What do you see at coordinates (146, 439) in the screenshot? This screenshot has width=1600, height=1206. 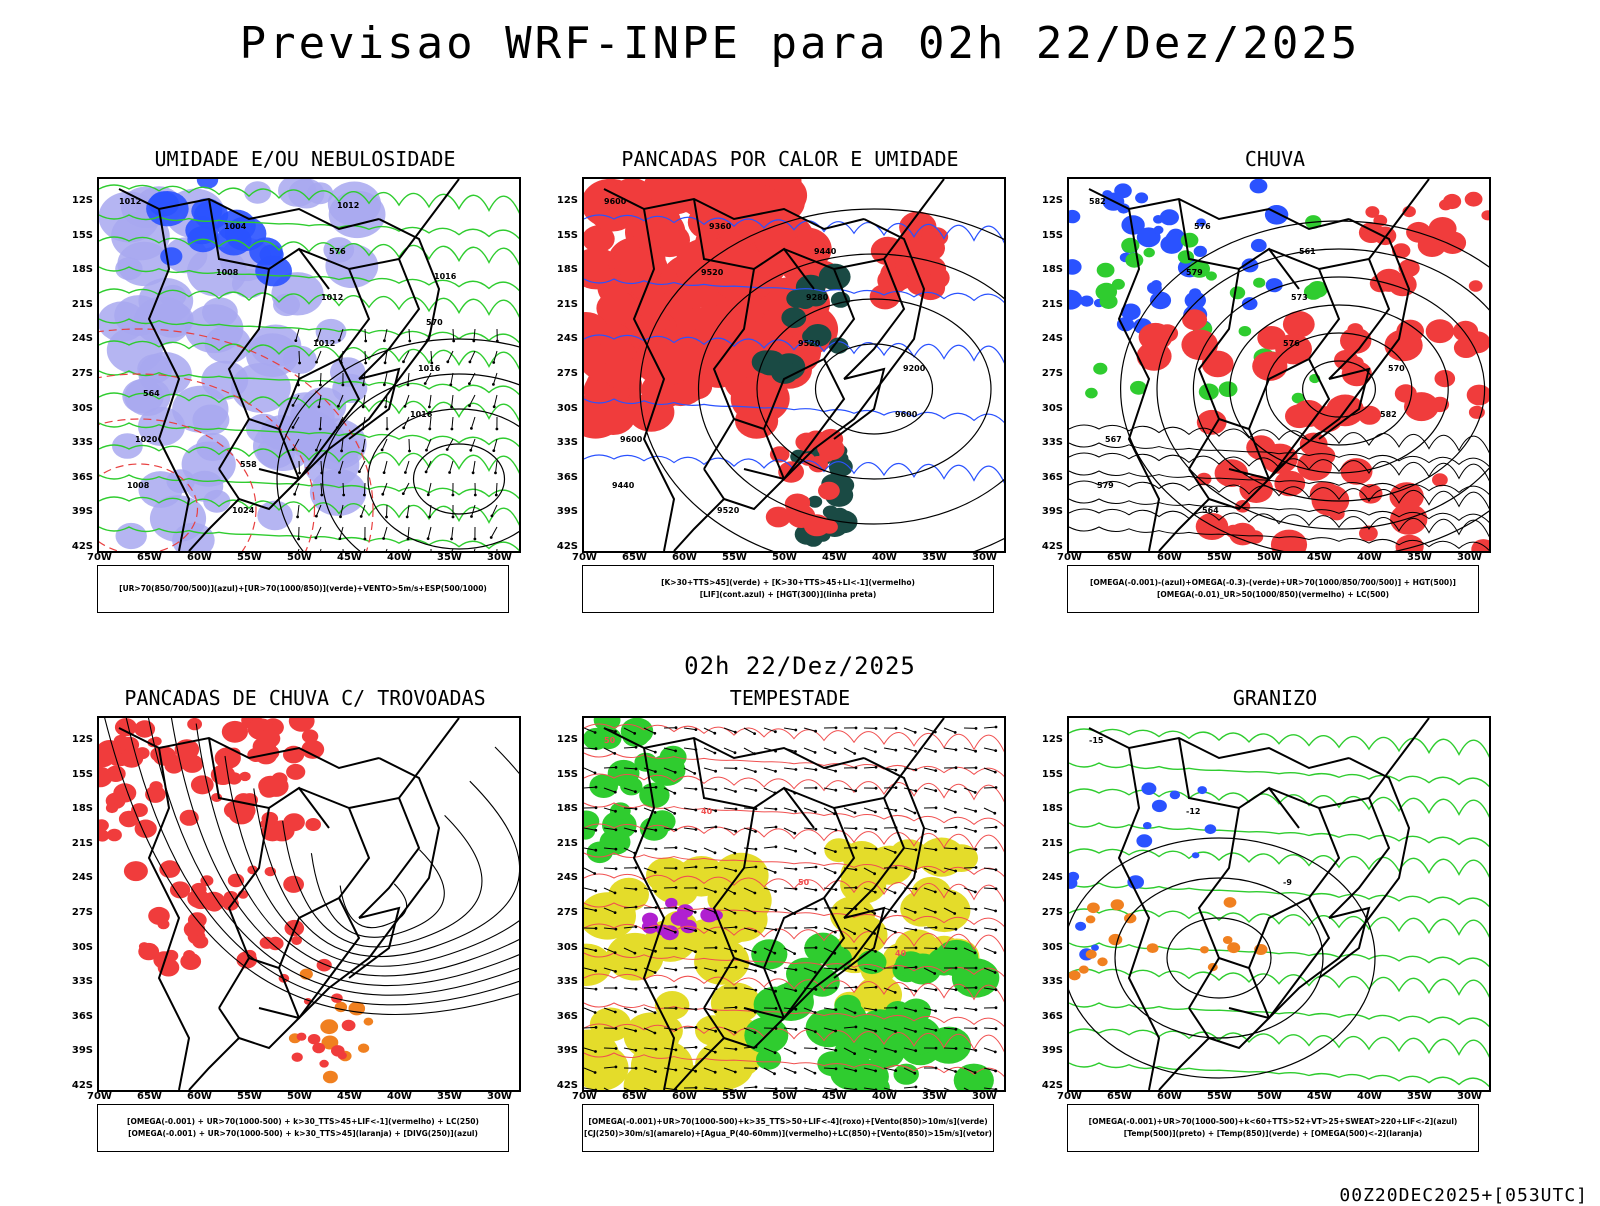 I see `contour-value: 1020` at bounding box center [146, 439].